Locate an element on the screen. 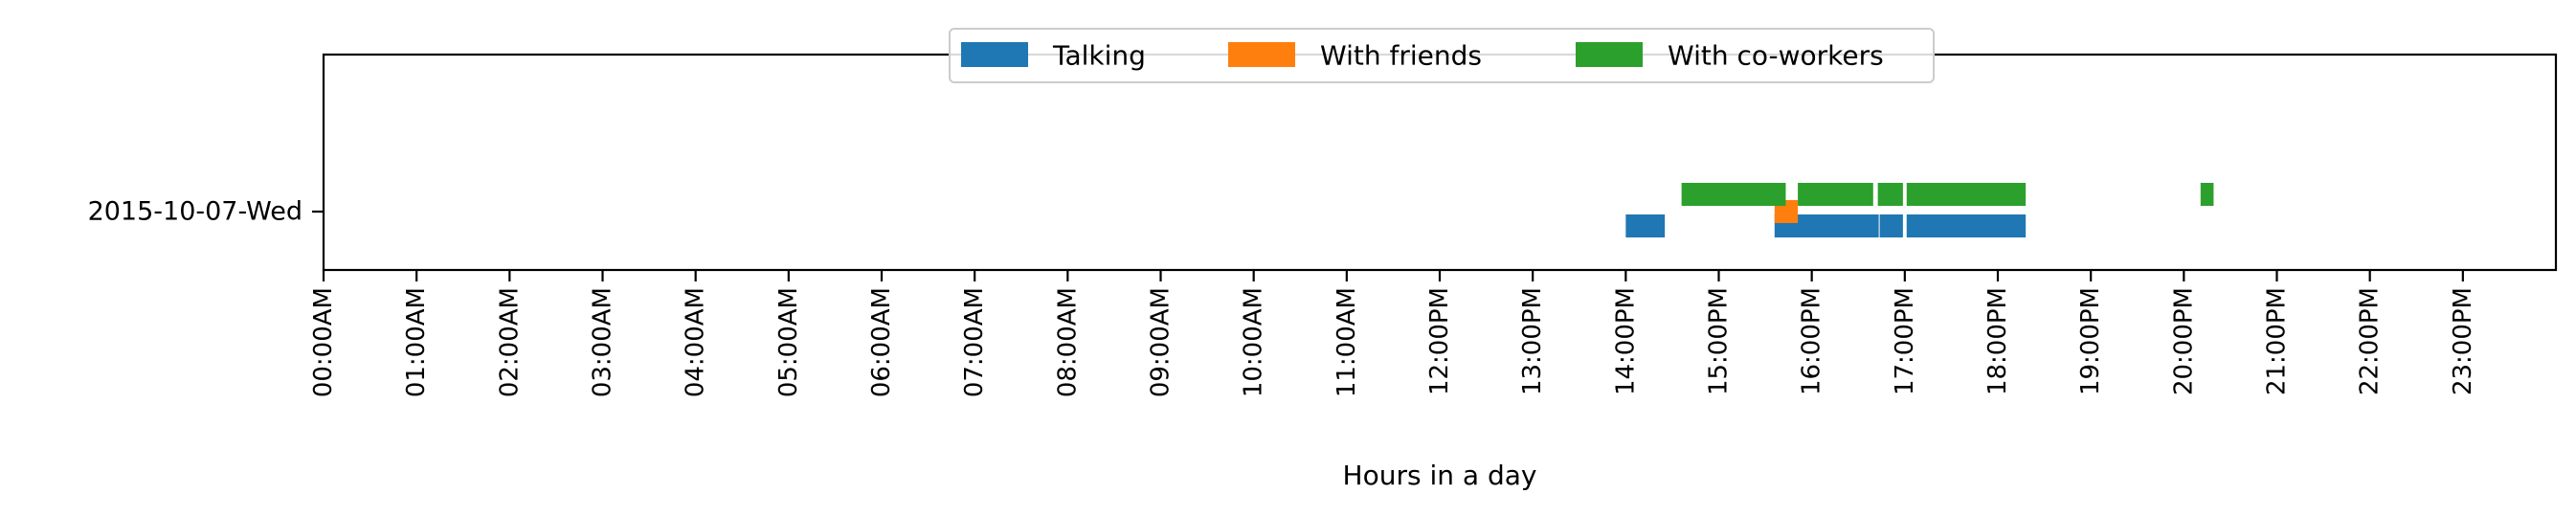 This screenshot has width=2576, height=517. x-tick-label: 13:00PM is located at coordinates (1533, 341).